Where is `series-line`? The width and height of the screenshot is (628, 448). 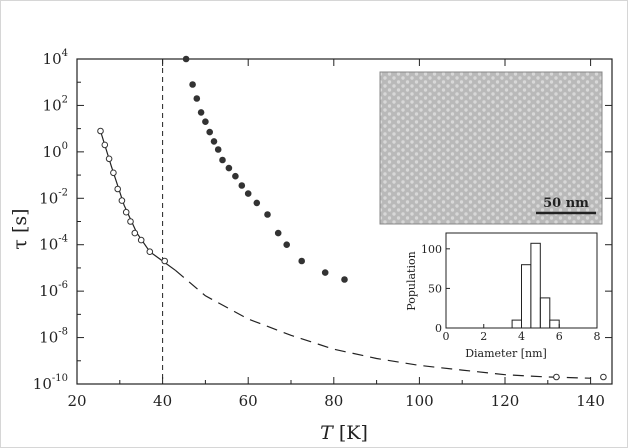
series-line is located at coordinates (137, 200).